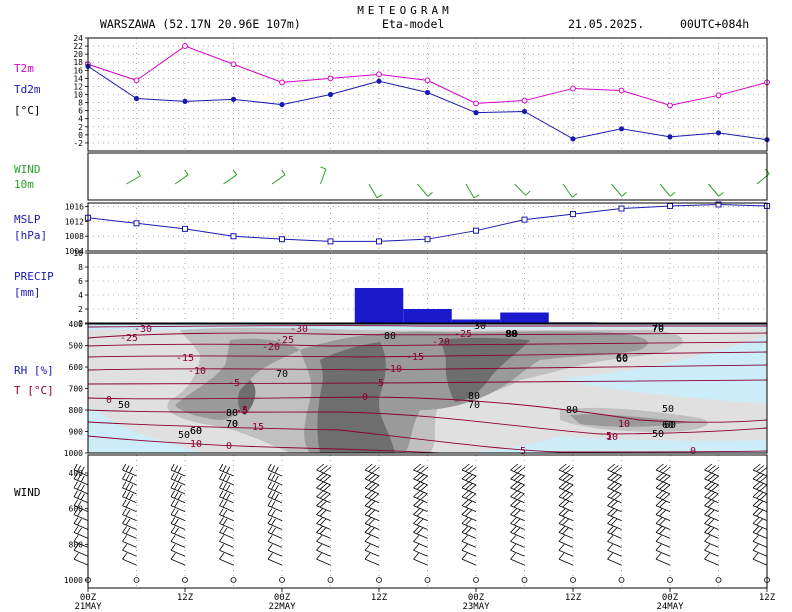 Image resolution: width=792 pixels, height=612 pixels. What do you see at coordinates (271, 347) in the screenshot?
I see `temp-contour-label: -20` at bounding box center [271, 347].